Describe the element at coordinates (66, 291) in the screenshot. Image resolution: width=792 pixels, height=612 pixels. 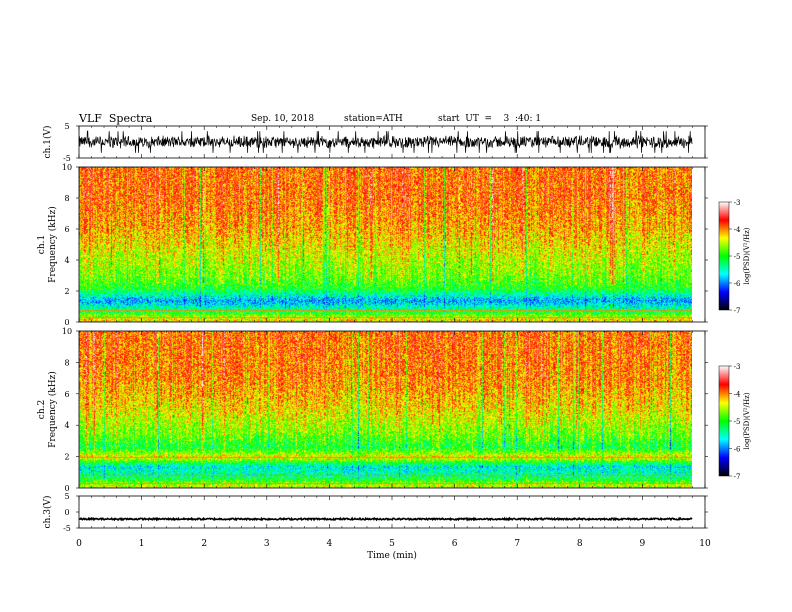
I see `ch1-spectrogram-tick-label: 2` at that location.